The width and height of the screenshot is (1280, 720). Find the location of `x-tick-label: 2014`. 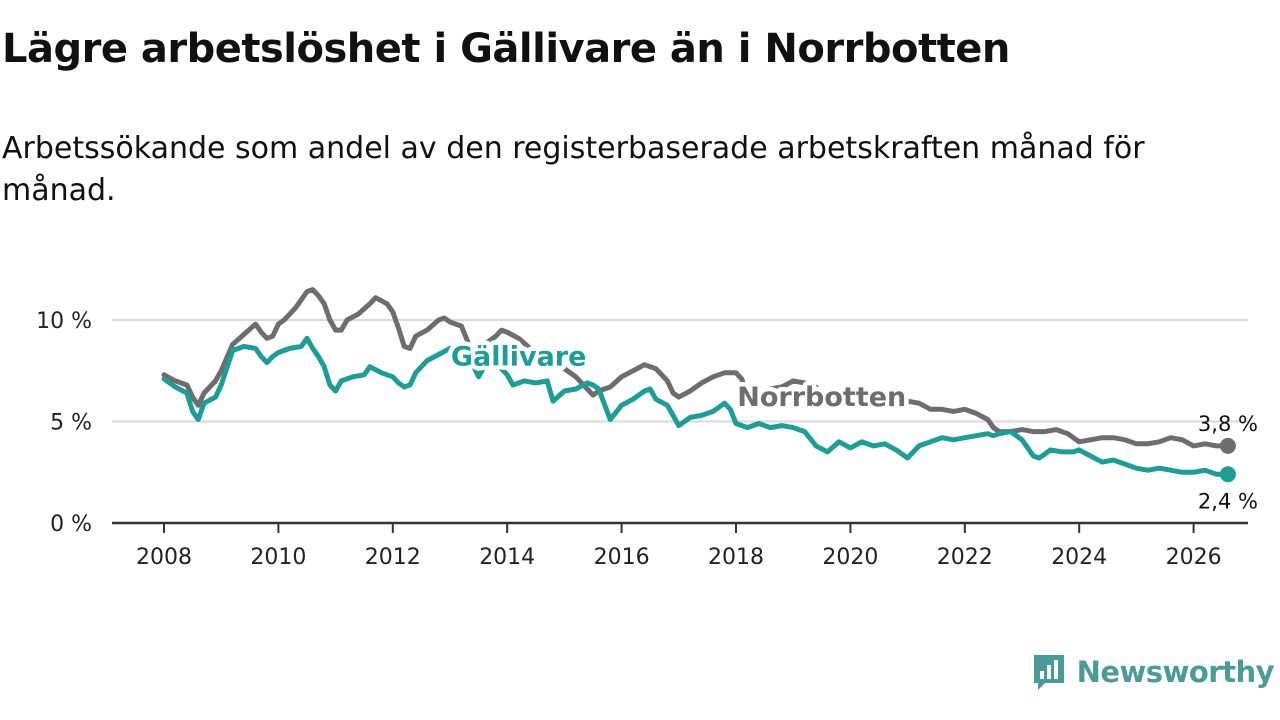

x-tick-label: 2014 is located at coordinates (507, 557).